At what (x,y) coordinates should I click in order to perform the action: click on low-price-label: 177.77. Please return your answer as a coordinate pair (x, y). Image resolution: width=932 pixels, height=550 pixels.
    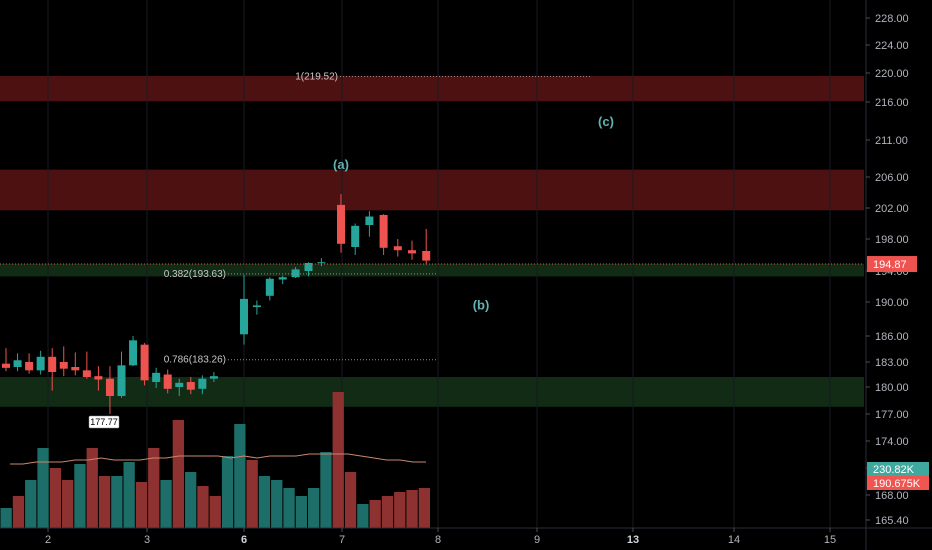
    Looking at the image, I should click on (104, 422).